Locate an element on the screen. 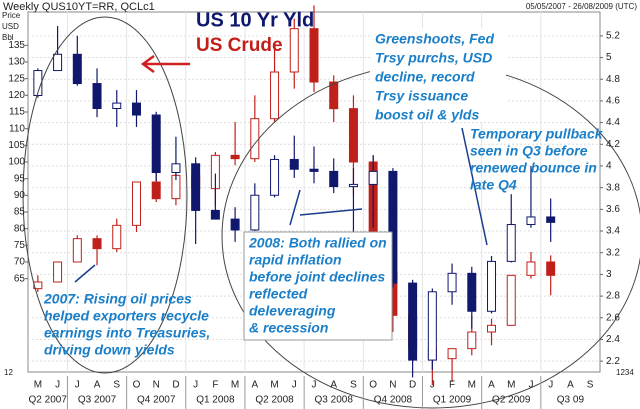 Image resolution: width=640 pixels, height=409 pixels. y-tick-label: 95 is located at coordinates (20, 178).